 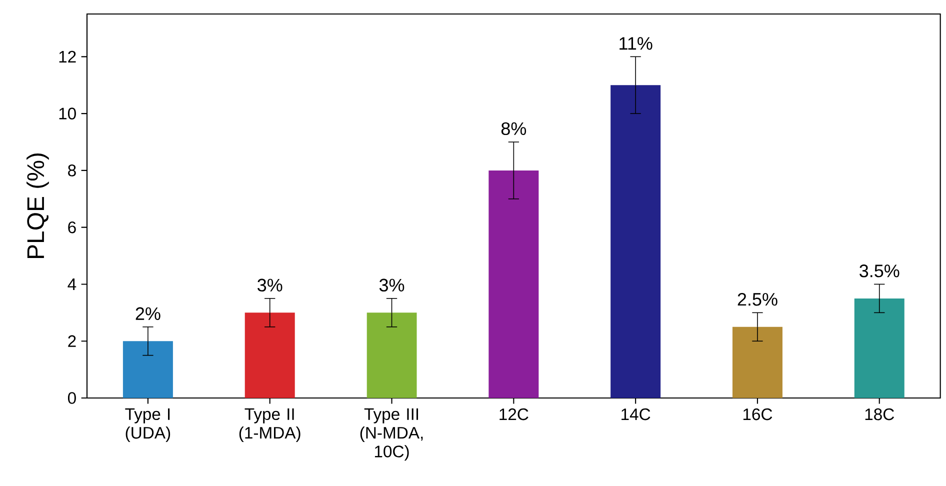 What do you see at coordinates (67, 56) in the screenshot?
I see `y-tick-label: 12` at bounding box center [67, 56].